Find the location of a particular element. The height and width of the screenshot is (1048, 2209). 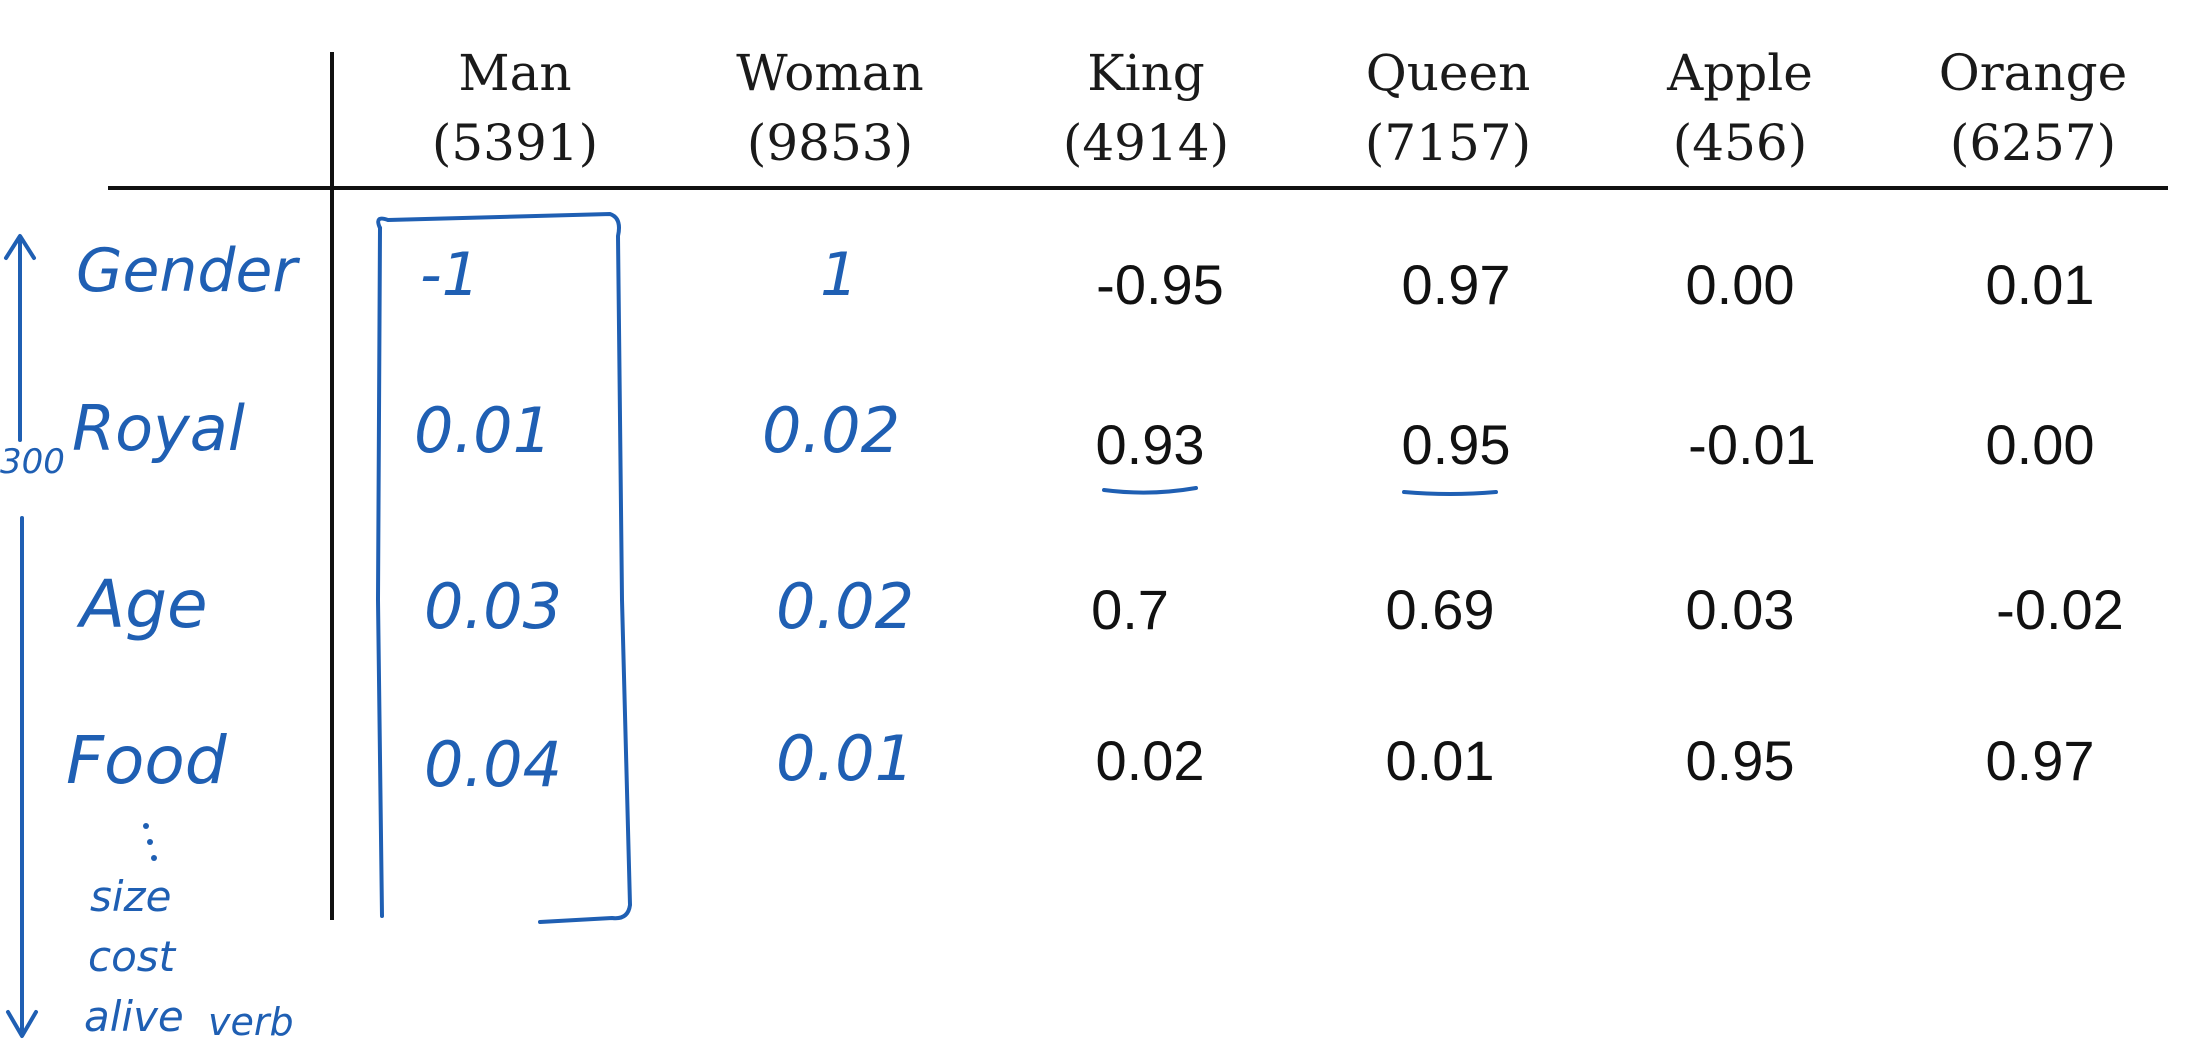

cell-gender-woman: 1 is located at coordinates (839, 275).